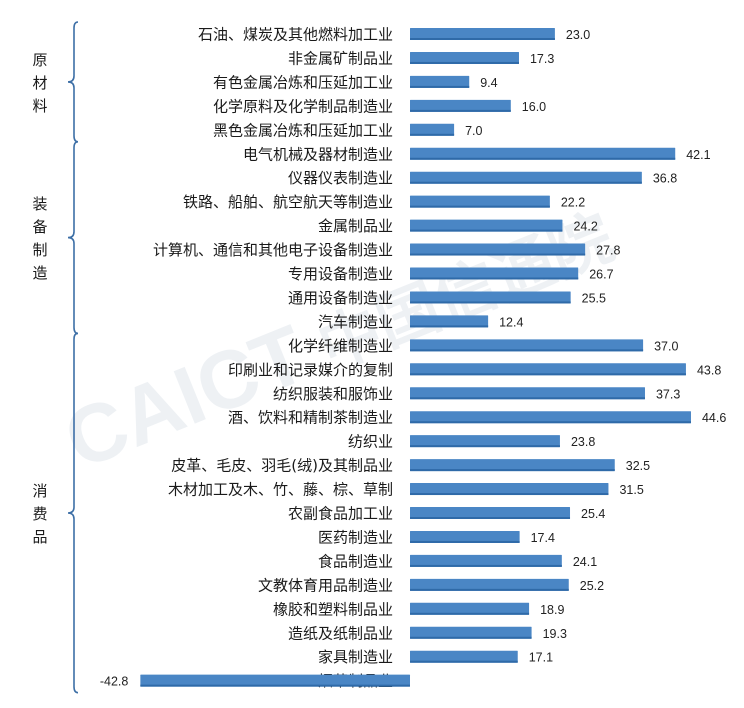 The width and height of the screenshot is (744, 708). I want to click on data-label: 36.8, so click(665, 179).